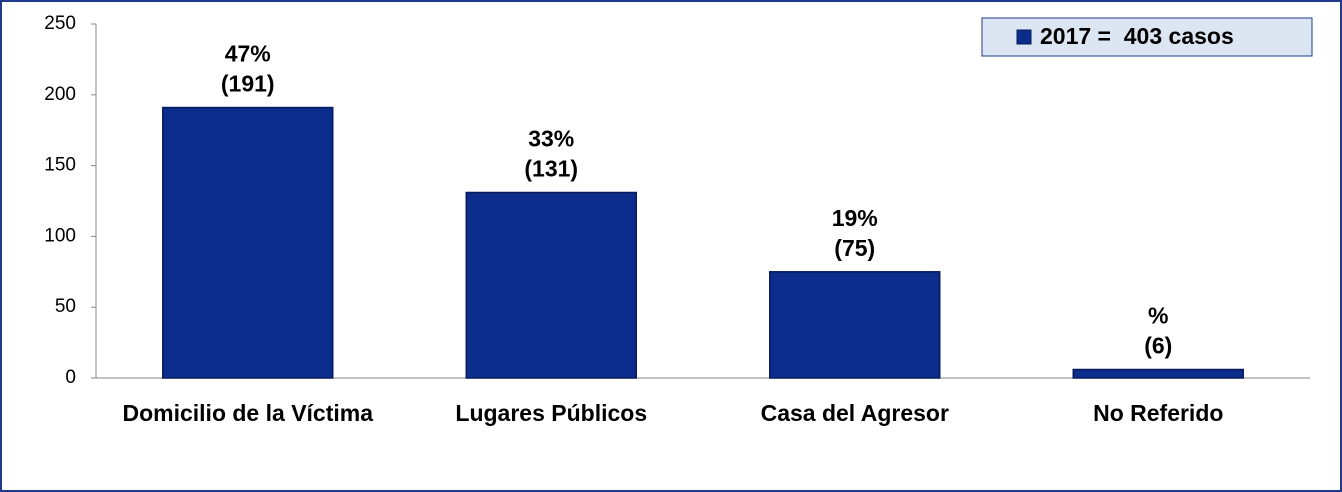 The height and width of the screenshot is (492, 1342). I want to click on value-label: (6), so click(1158, 346).